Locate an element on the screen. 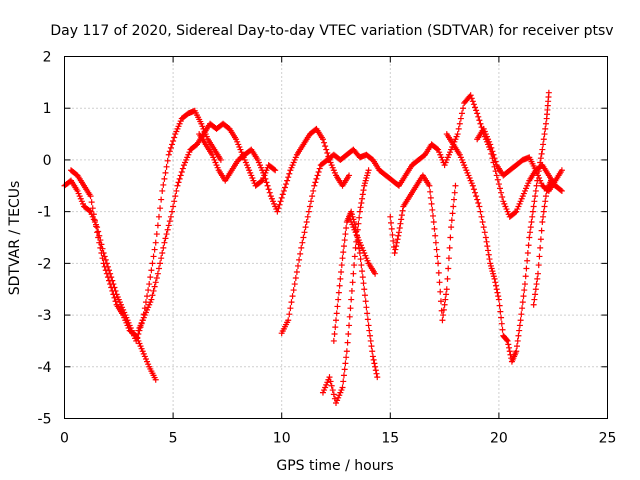 The height and width of the screenshot is (480, 640). y-tick-label: -4 is located at coordinates (45, 368).